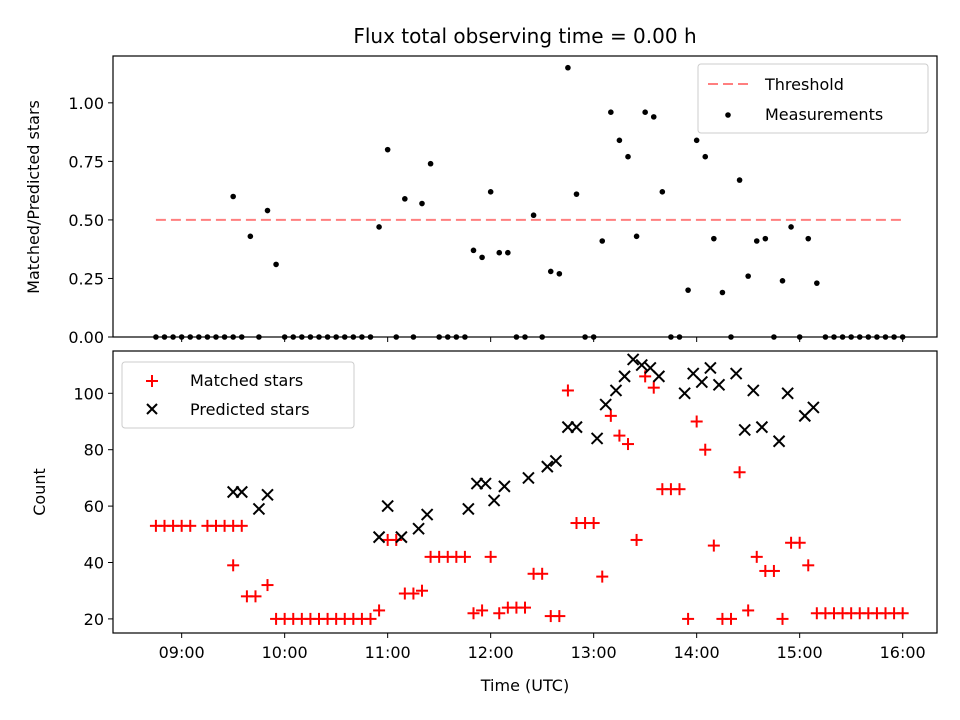 The height and width of the screenshot is (720, 960). I want to click on top-y-axis-label: Matched/Predicted stars, so click(33, 197).